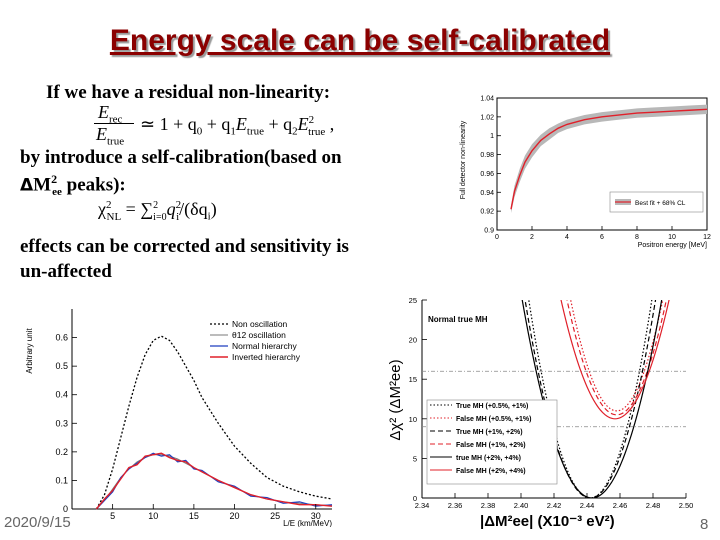  What do you see at coordinates (264, 346) in the screenshot?
I see `legend-label: Normal hierarchy` at bounding box center [264, 346].